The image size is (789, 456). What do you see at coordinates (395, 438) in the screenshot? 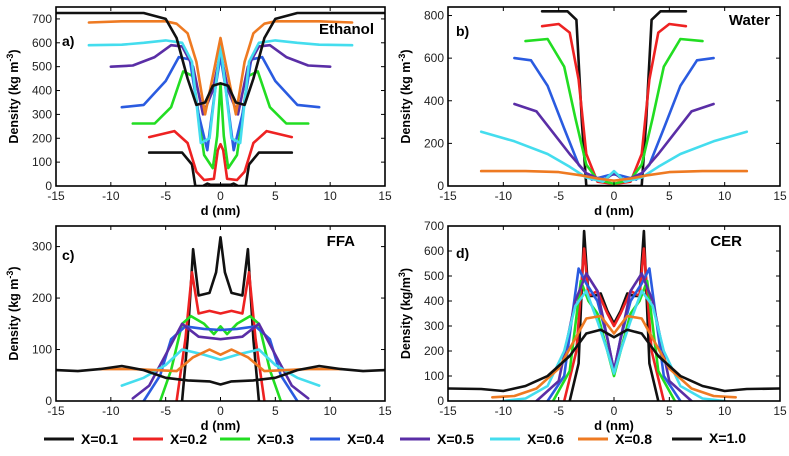
I see `legend: X=0.1 X=0.2 X=0.3 X=0.4 X=0.5 X=0.6 X=0.8 X=1.0` at bounding box center [395, 438].